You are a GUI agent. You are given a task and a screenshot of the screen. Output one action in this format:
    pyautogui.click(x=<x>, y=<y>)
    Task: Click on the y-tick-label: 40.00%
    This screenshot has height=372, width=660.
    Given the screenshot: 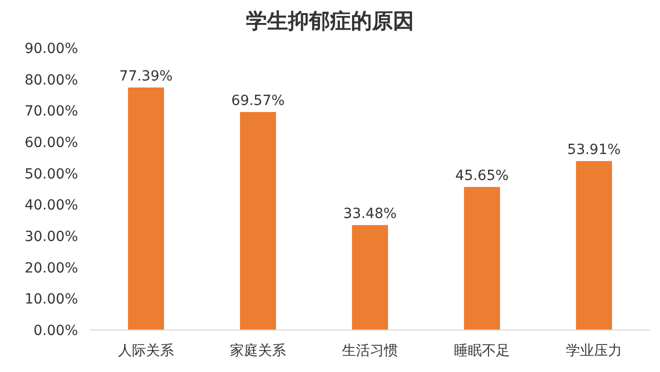 What is the action you would take?
    pyautogui.click(x=51, y=206)
    